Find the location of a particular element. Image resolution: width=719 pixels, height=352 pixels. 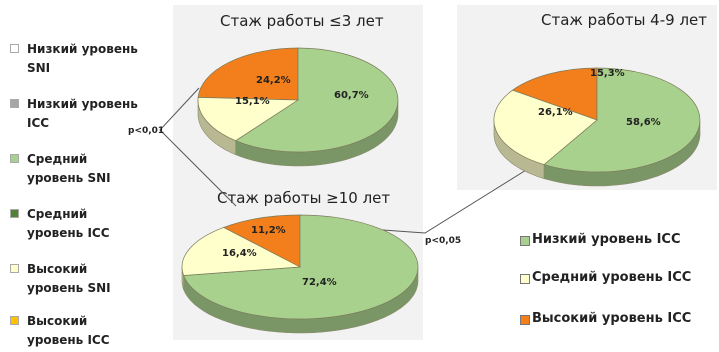

p-value-right: p<0,05 is located at coordinates (443, 241).